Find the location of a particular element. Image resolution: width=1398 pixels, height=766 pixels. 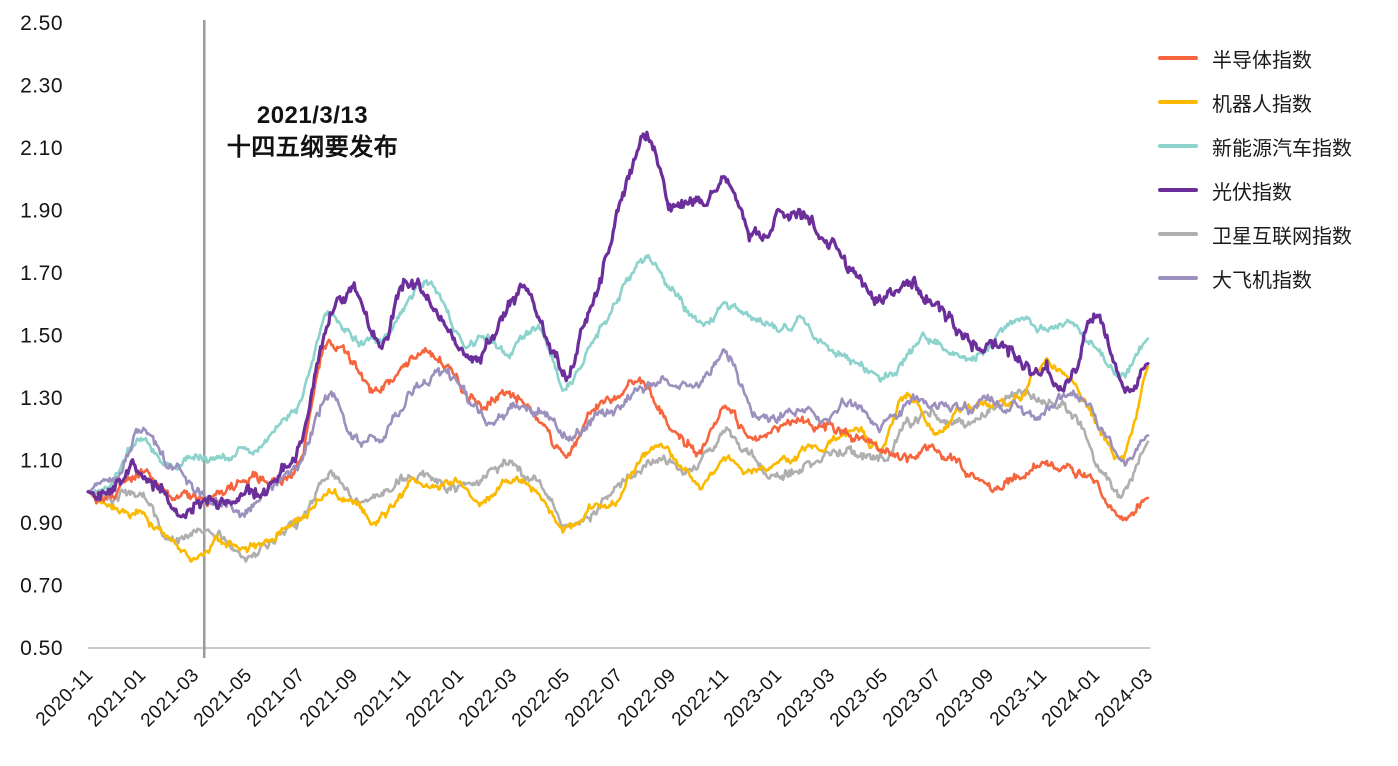

legend-item-satellite: 卫星互联网指数 is located at coordinates (1276, 234).